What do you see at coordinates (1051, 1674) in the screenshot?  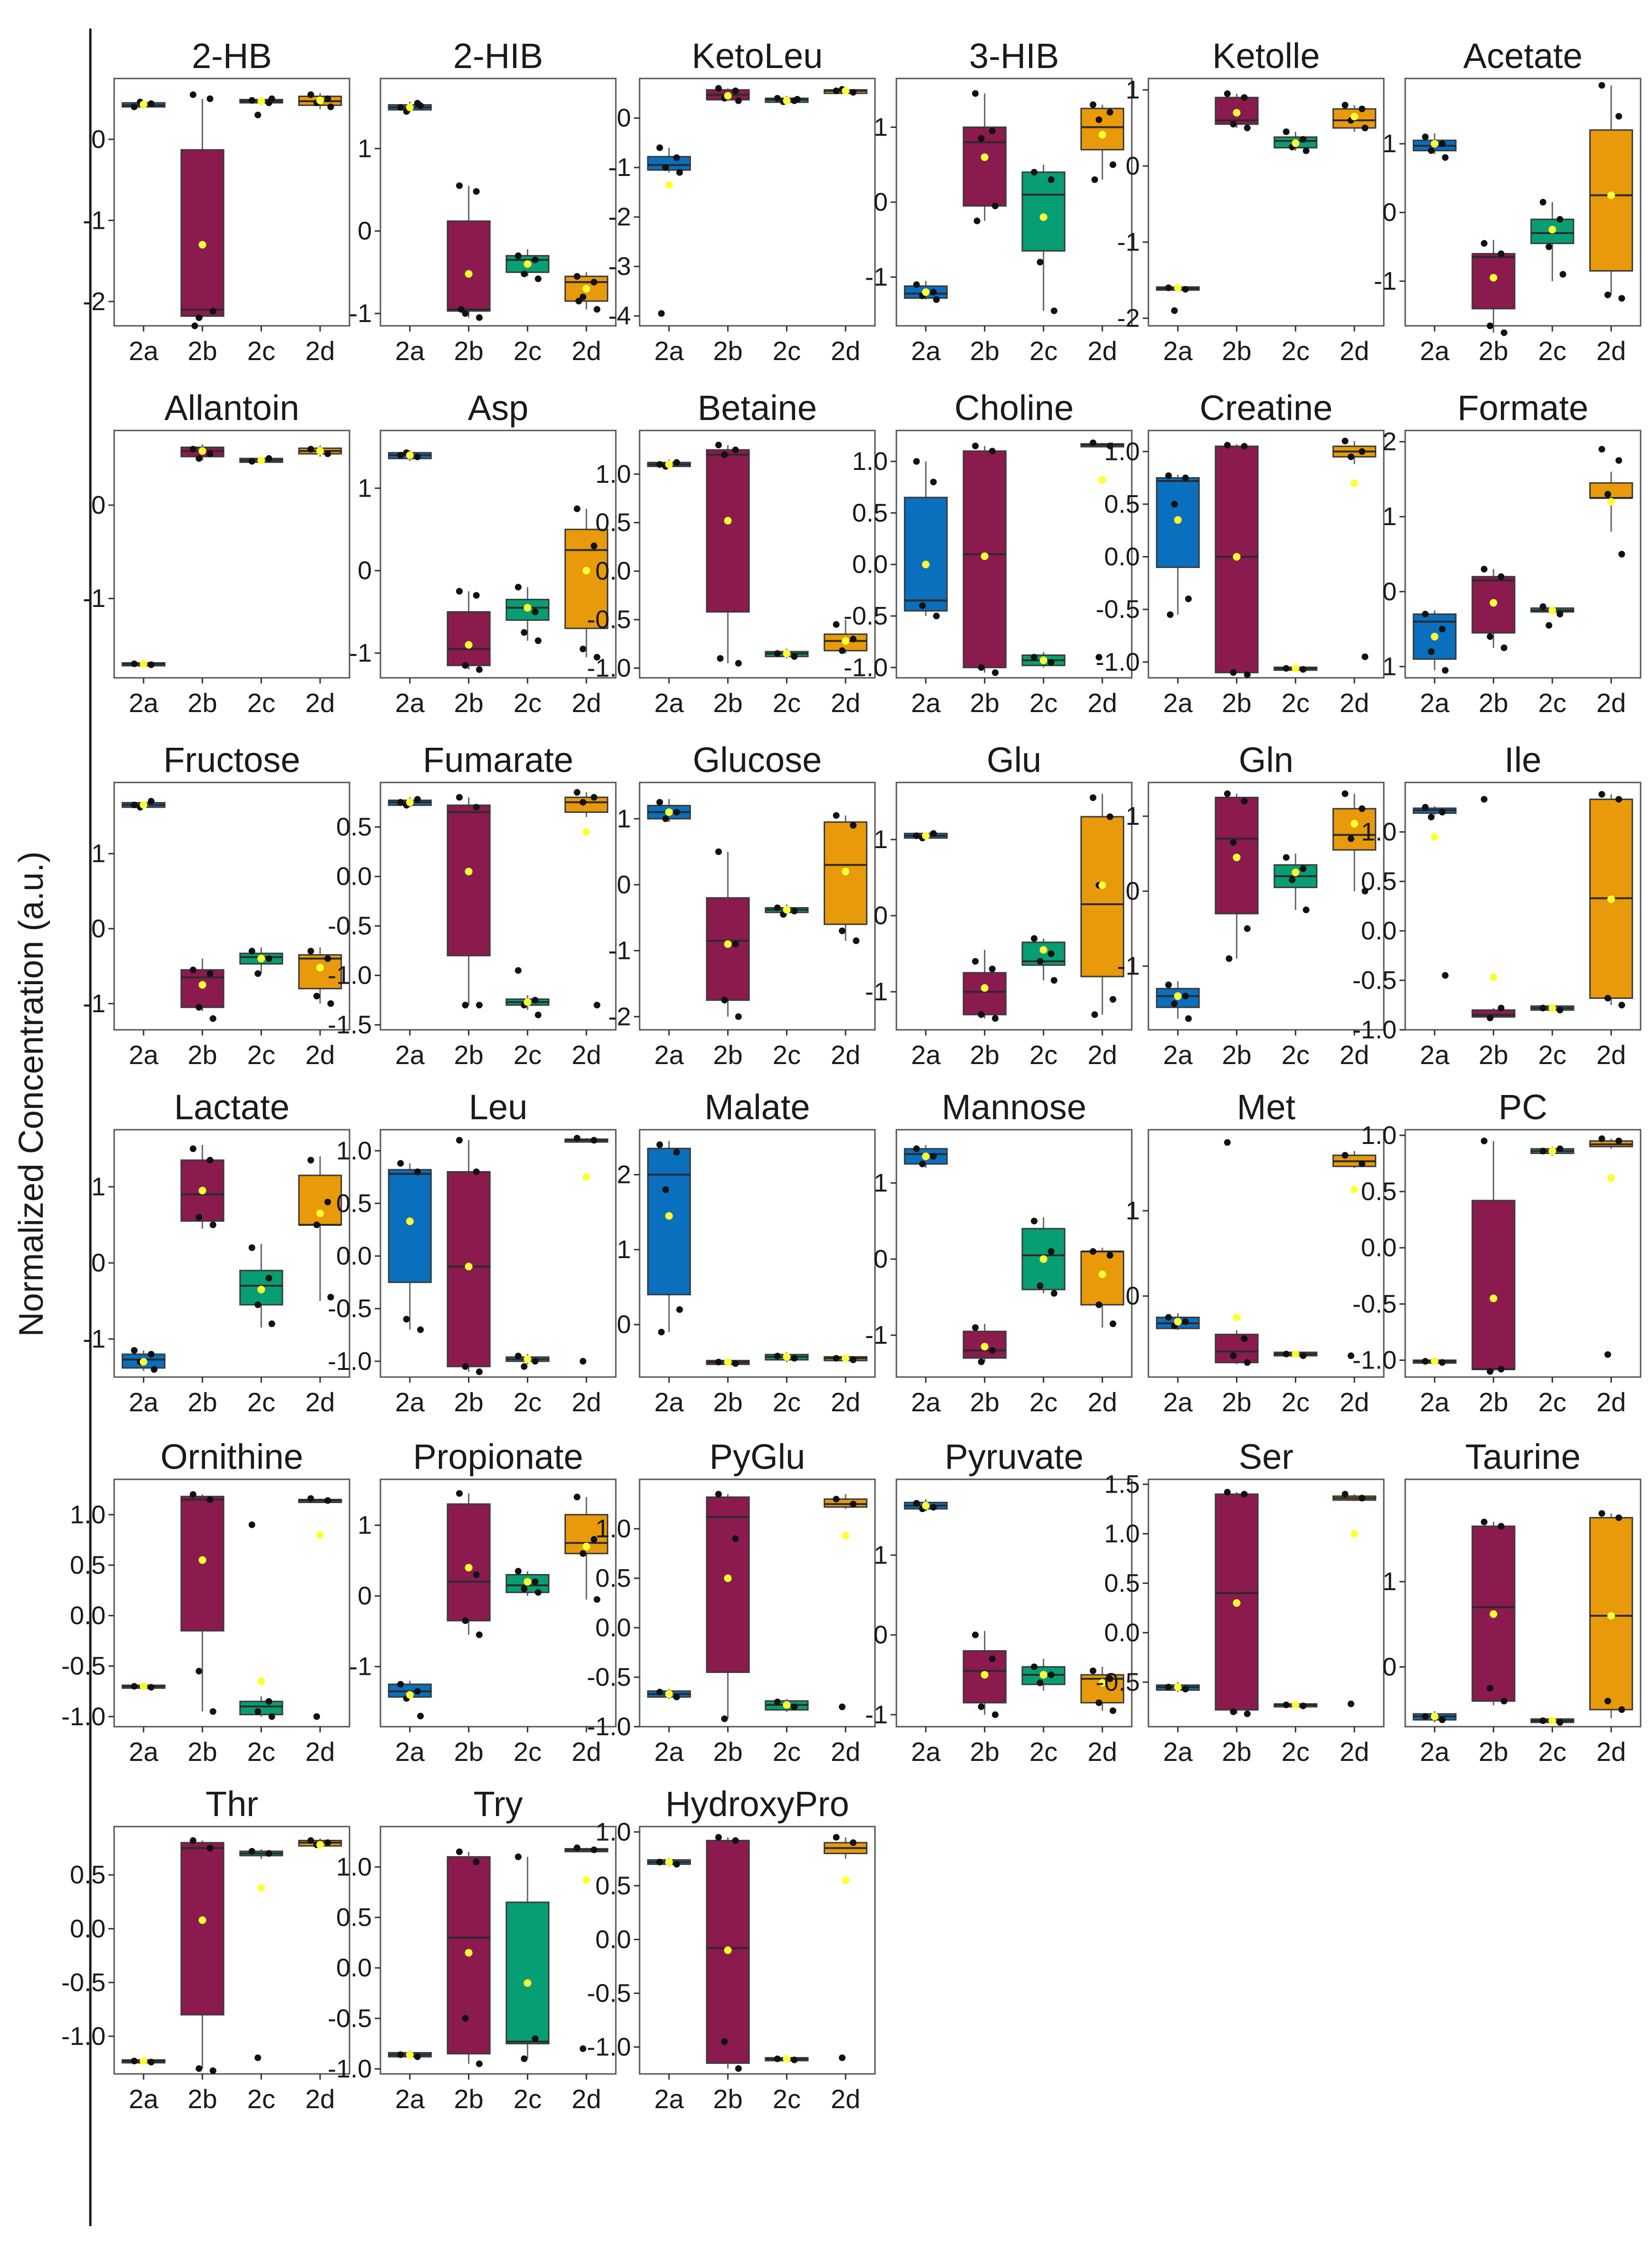 I see `panel-pyruvate-point-2c` at bounding box center [1051, 1674].